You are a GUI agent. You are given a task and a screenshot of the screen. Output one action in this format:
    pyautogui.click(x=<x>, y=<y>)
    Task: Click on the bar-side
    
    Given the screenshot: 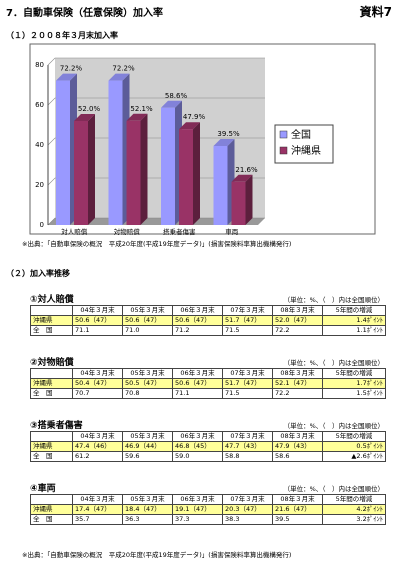 What is the action you would take?
    pyautogui.click(x=144, y=169)
    